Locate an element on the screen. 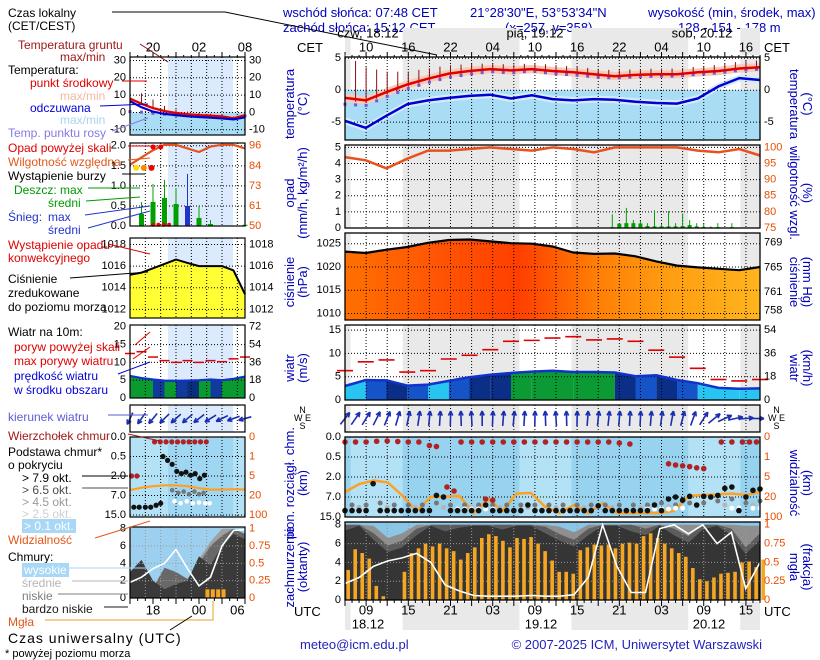 The image size is (820, 660). svg-text: 84 is located at coordinates (255, 166).